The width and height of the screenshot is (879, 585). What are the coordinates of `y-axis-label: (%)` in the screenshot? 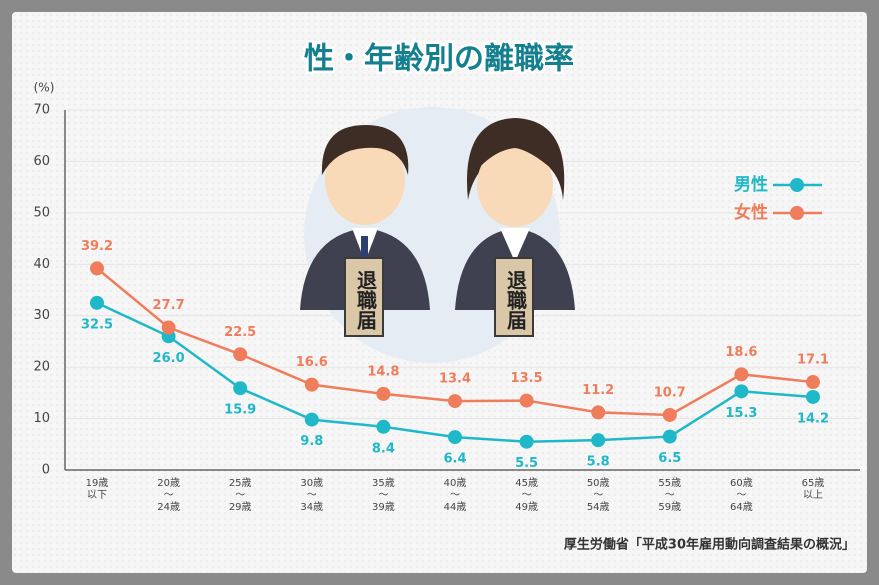 It's located at (44, 88).